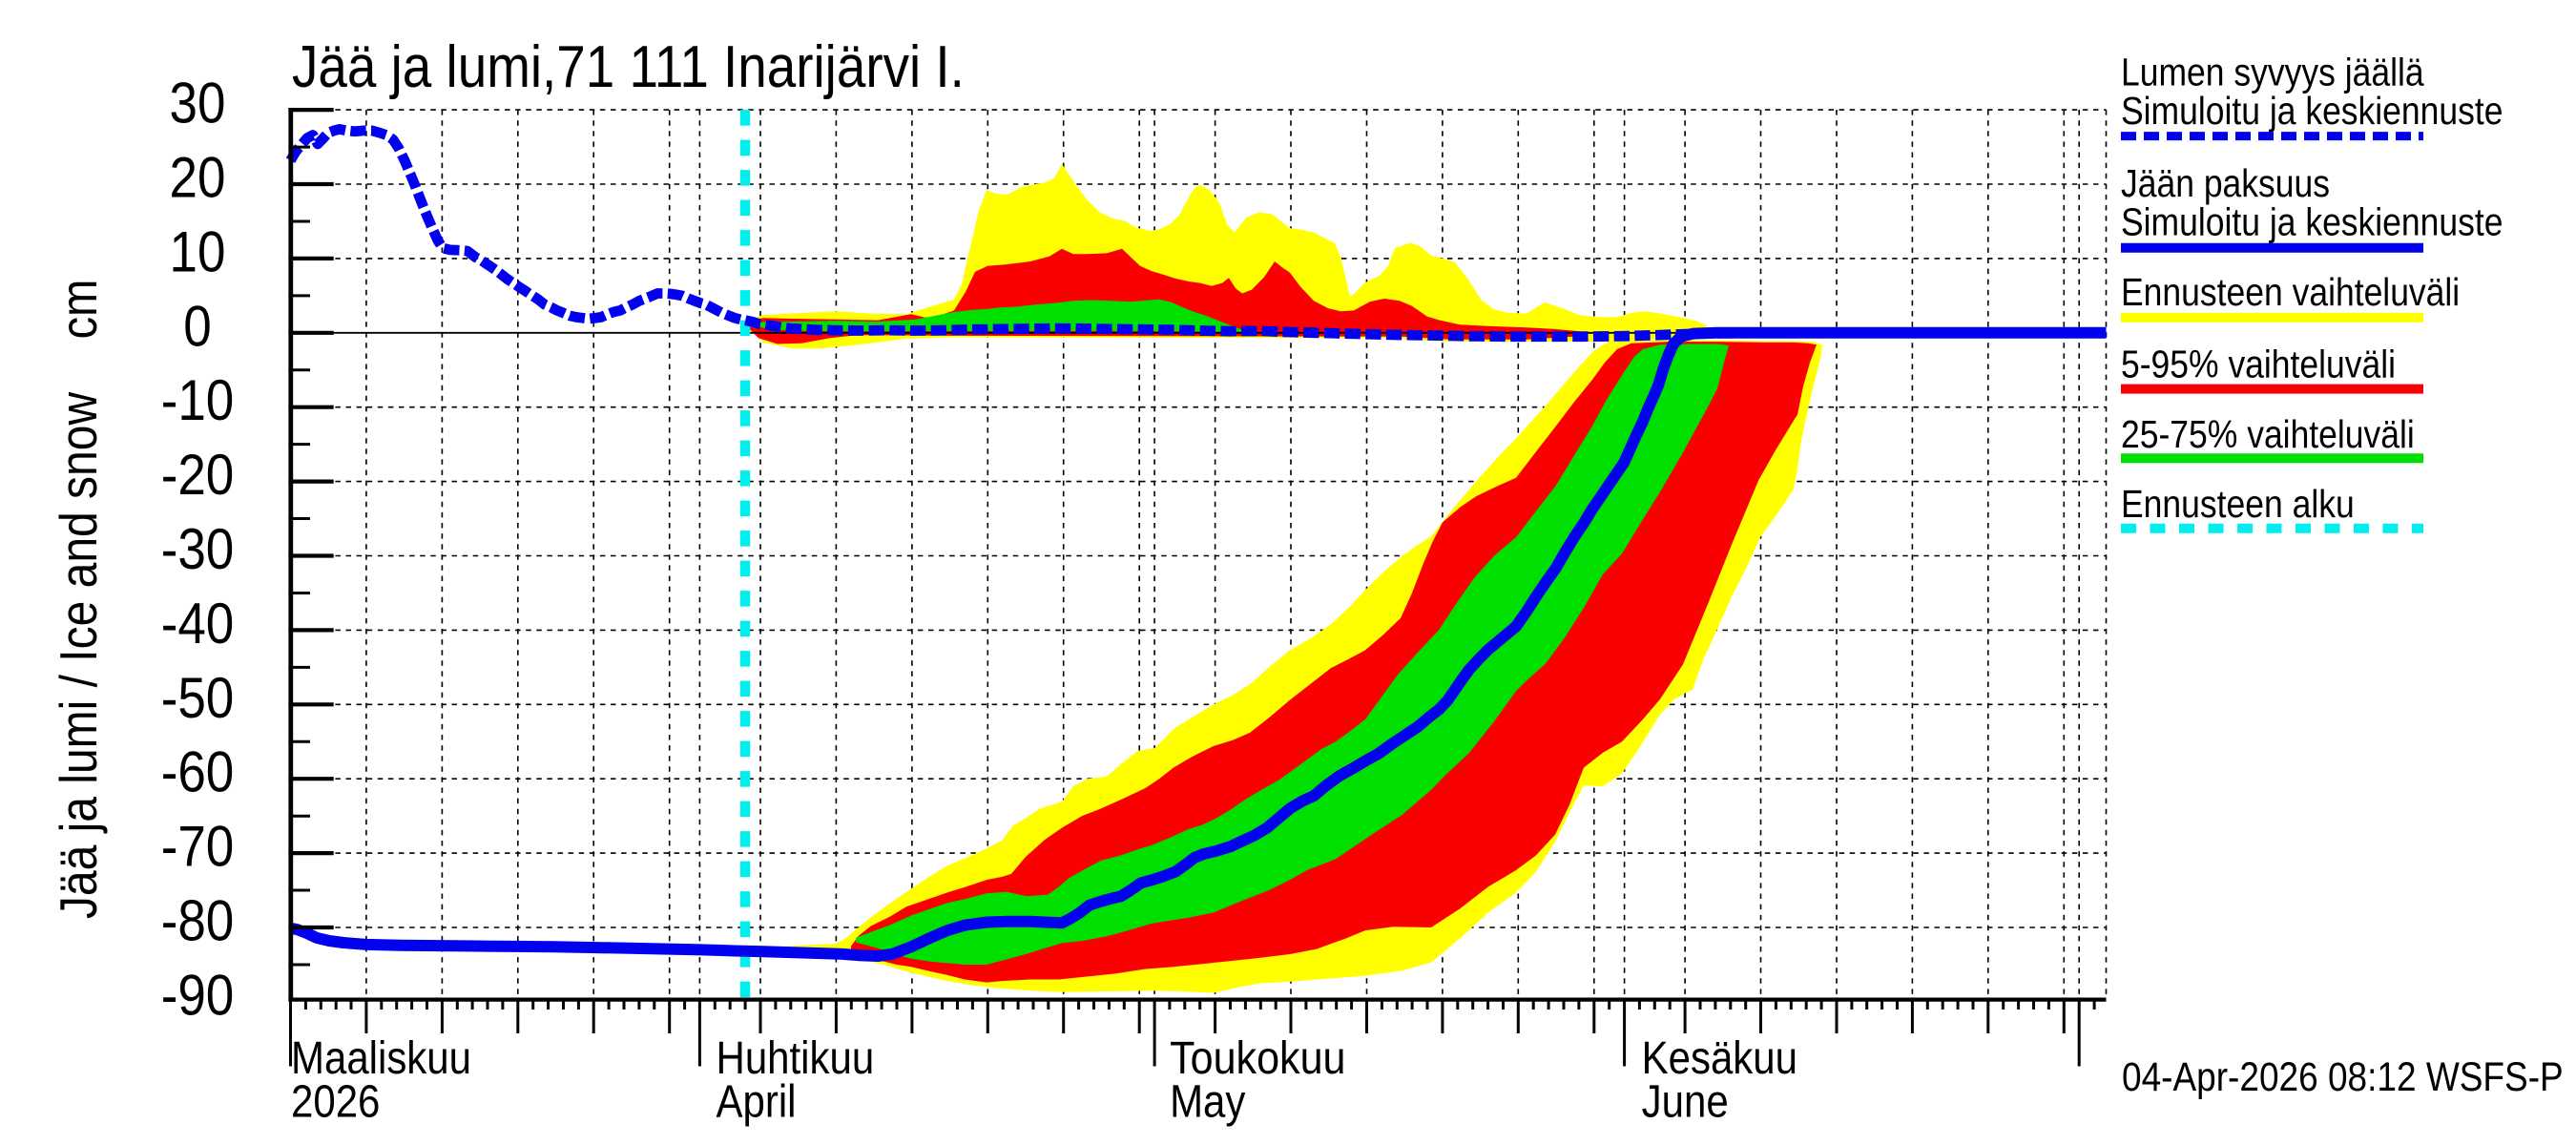  I want to click on svg-text: April, so click(757, 1103).